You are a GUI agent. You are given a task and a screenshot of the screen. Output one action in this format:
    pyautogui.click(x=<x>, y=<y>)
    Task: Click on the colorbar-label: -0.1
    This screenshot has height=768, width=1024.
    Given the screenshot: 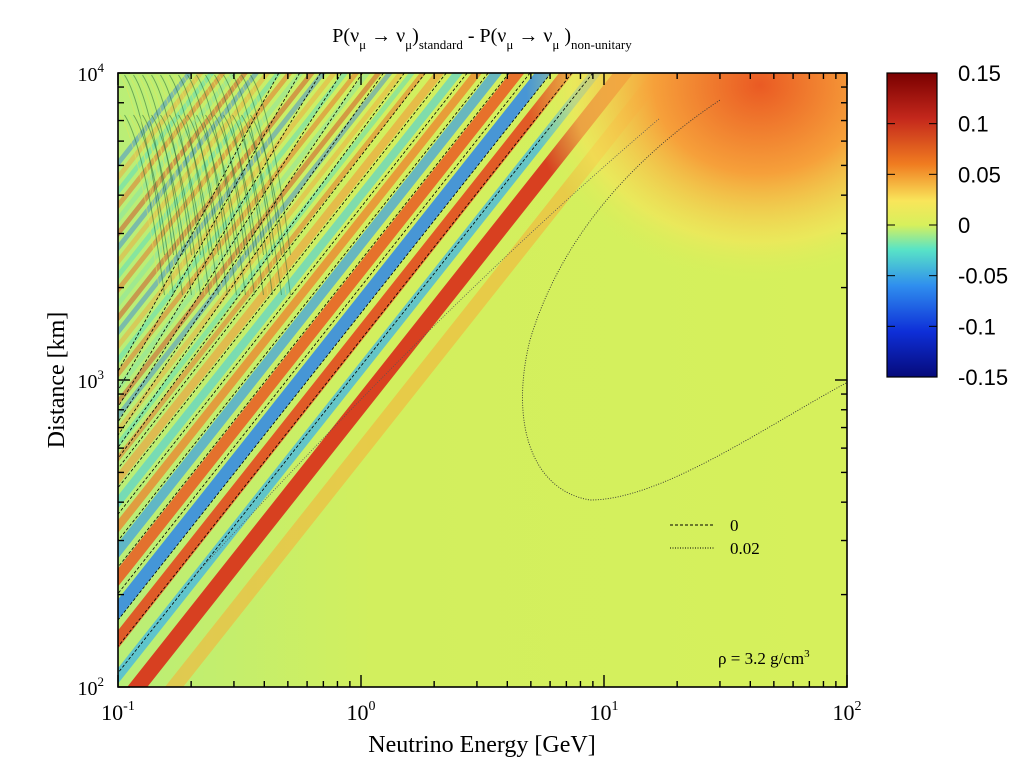 What is the action you would take?
    pyautogui.click(x=977, y=326)
    